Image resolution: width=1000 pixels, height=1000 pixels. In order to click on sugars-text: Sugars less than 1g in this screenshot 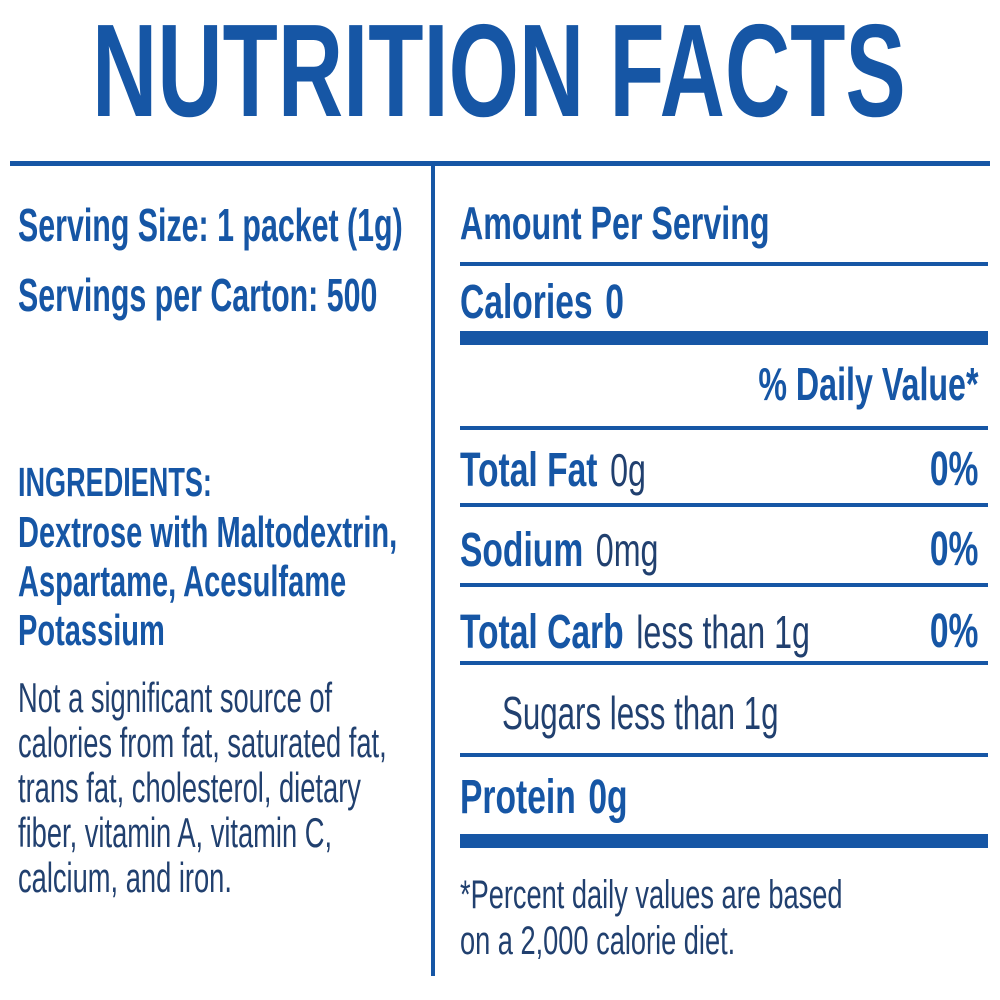, I will do `click(640, 713)`.